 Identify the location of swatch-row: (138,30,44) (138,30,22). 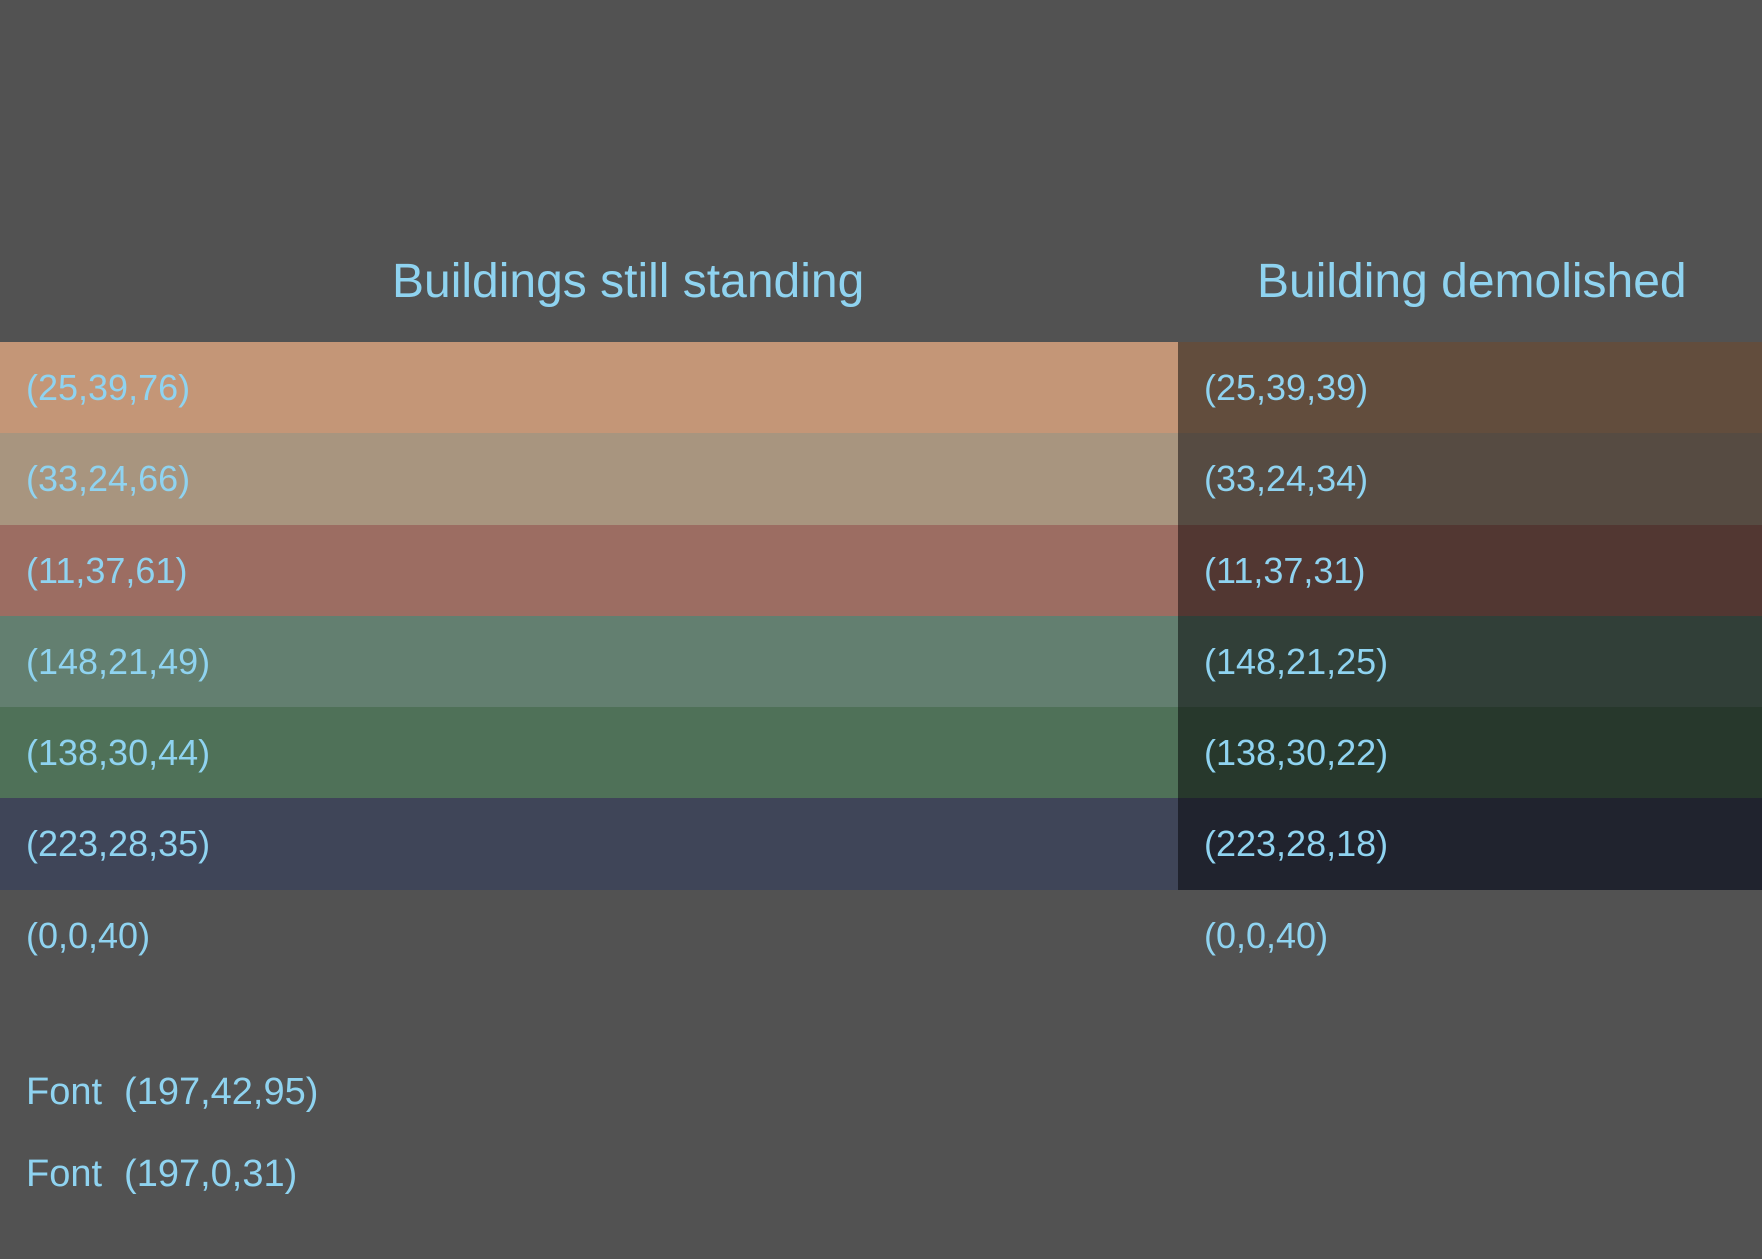
(881, 753).